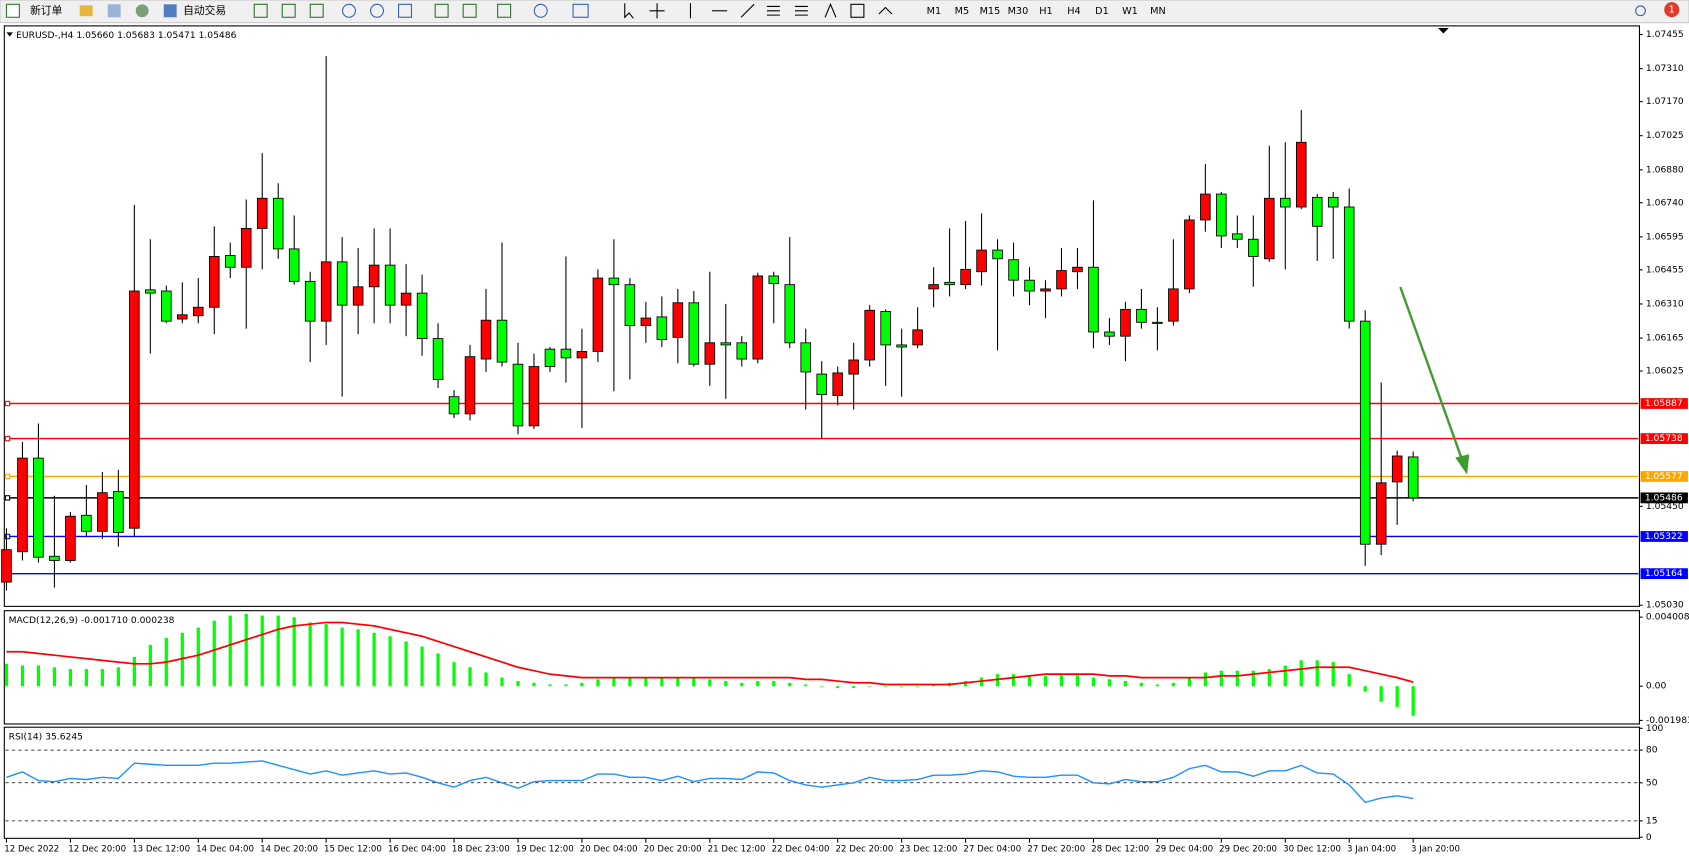 The width and height of the screenshot is (1689, 861). I want to click on templates-button, so click(580, 10).